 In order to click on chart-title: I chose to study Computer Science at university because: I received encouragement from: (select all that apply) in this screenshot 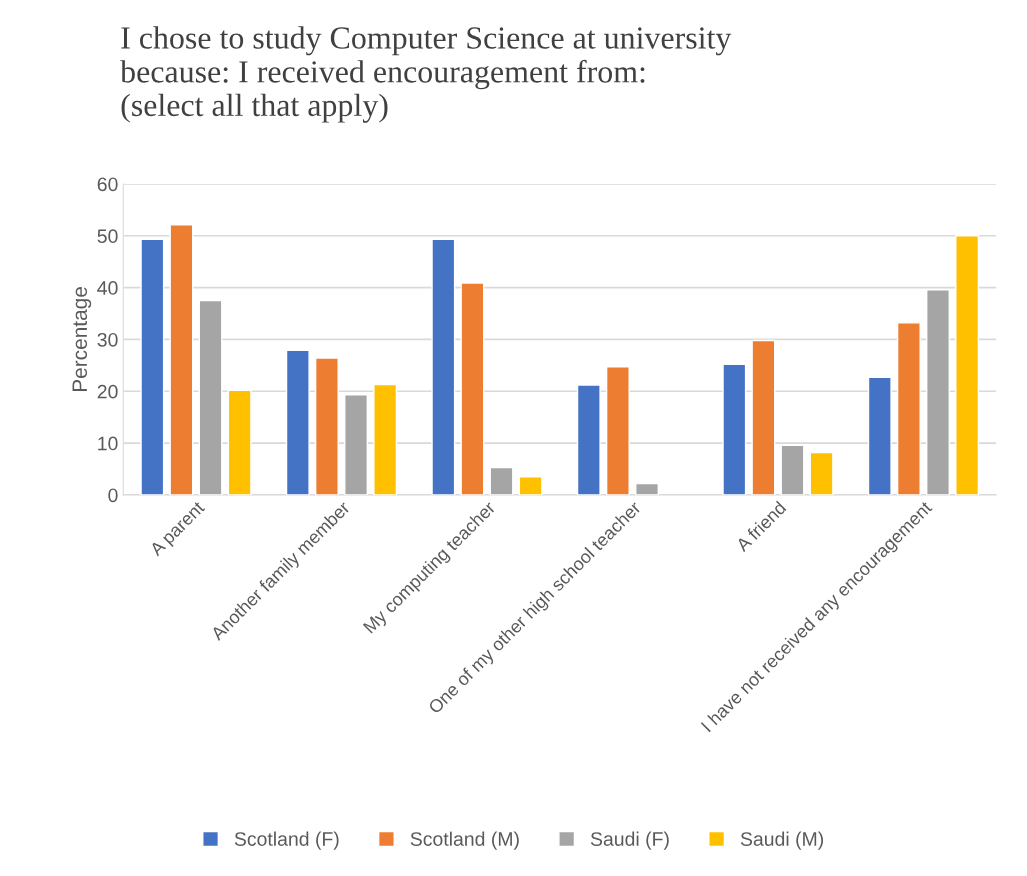, I will do `click(426, 74)`.